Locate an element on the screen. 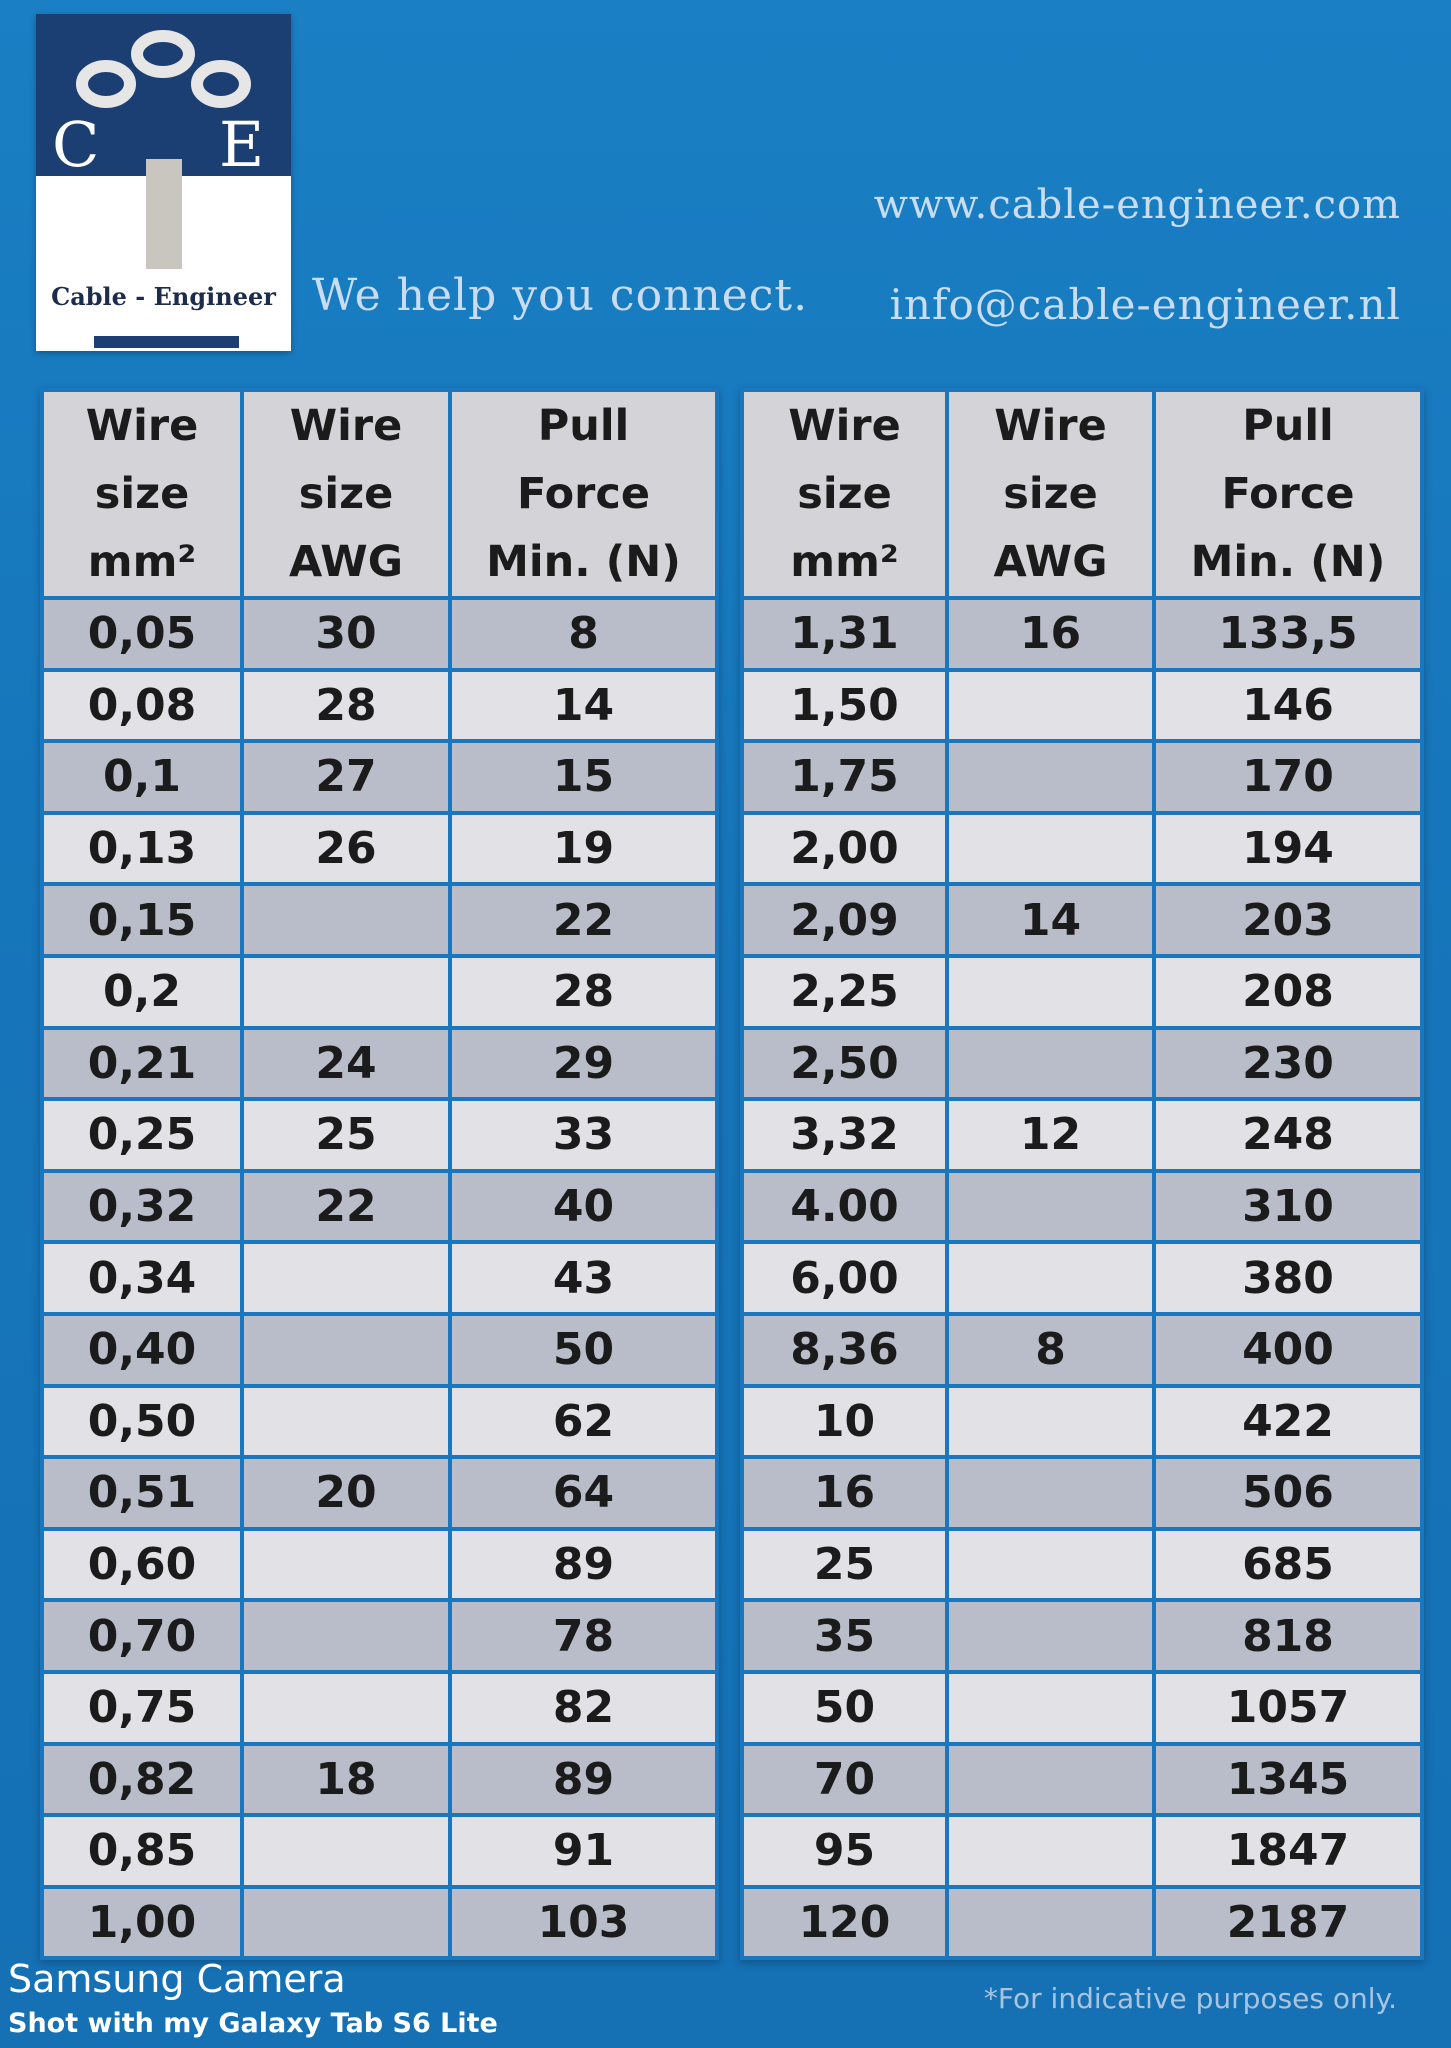 The image size is (1451, 2048). cell-pull-force: 194 is located at coordinates (1288, 848).